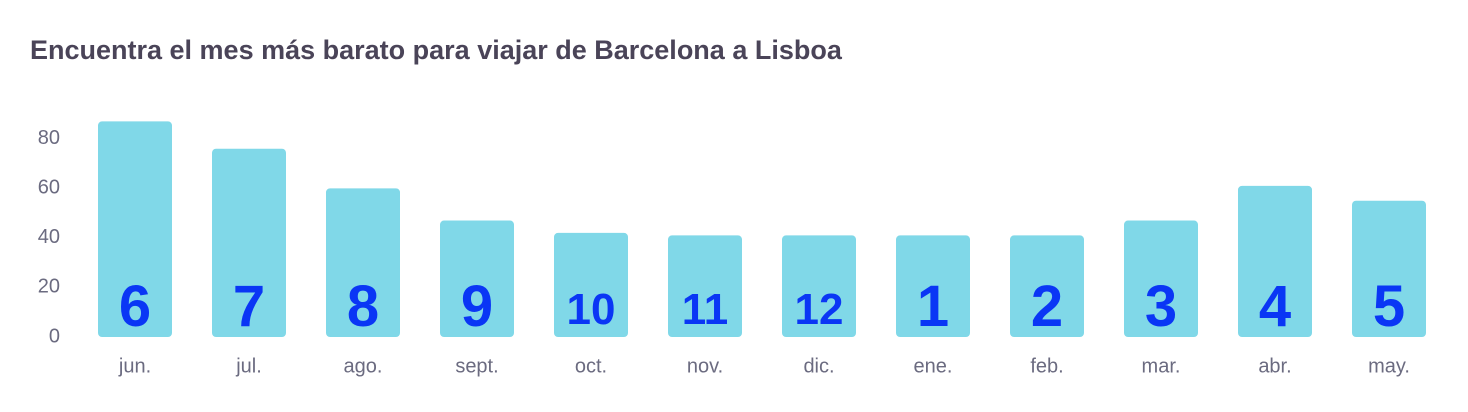 This screenshot has width=1468, height=412. Describe the element at coordinates (476, 366) in the screenshot. I see `x-tick-label: sept.` at that location.